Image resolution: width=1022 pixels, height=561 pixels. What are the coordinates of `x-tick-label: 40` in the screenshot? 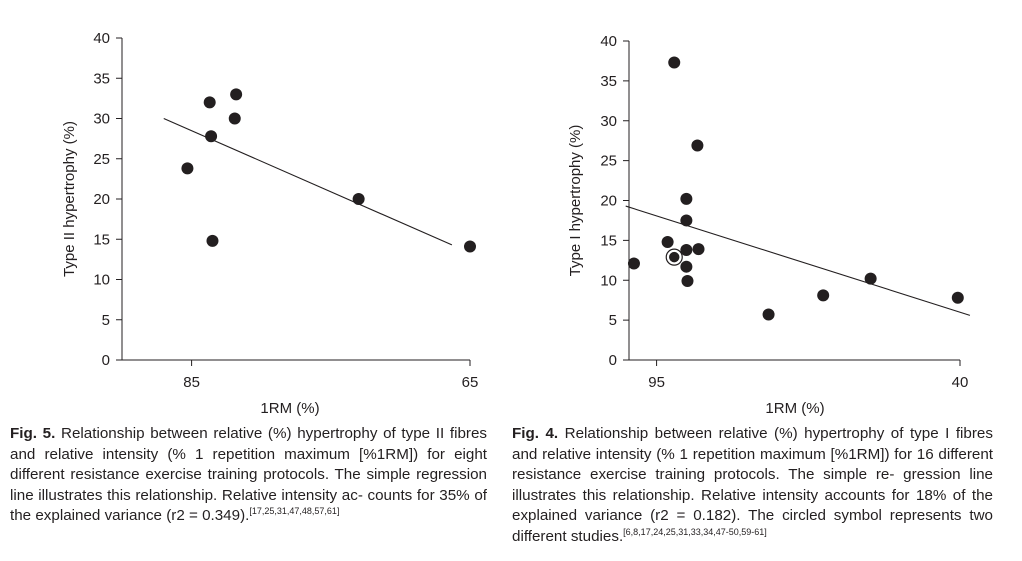 It's located at (960, 382).